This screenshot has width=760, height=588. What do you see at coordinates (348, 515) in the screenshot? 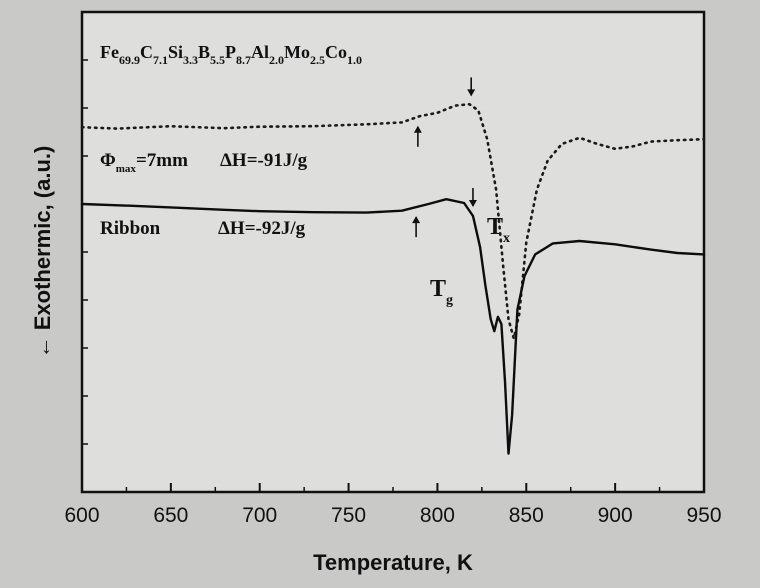
I see `x-tick-label: 750` at bounding box center [348, 515].